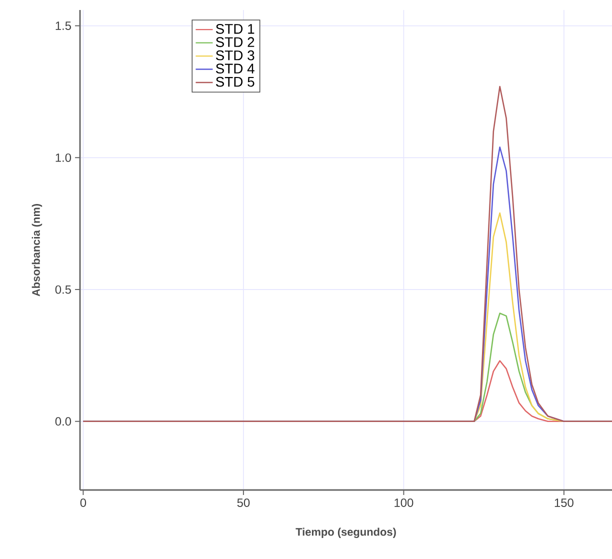  I want to click on x-tick-label: 0, so click(83, 502).